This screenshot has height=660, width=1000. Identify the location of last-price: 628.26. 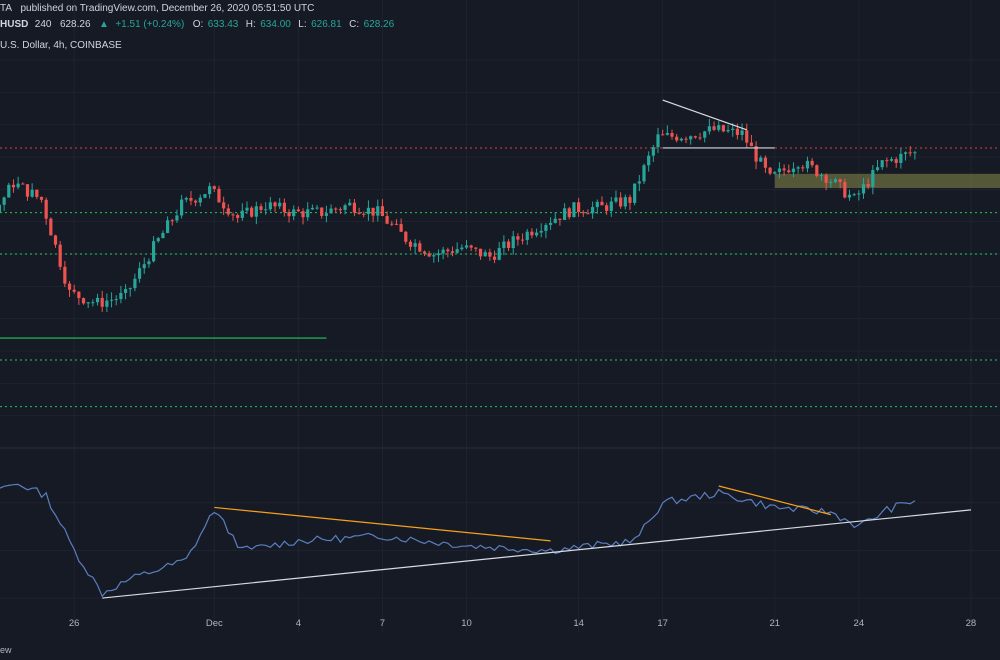
(75, 24).